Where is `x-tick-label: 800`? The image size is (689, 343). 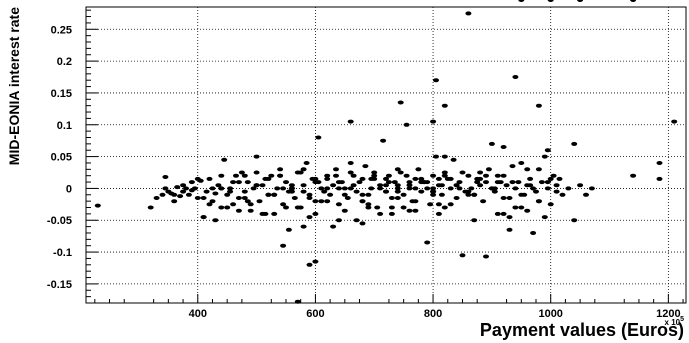 x-tick-label: 800 is located at coordinates (433, 314).